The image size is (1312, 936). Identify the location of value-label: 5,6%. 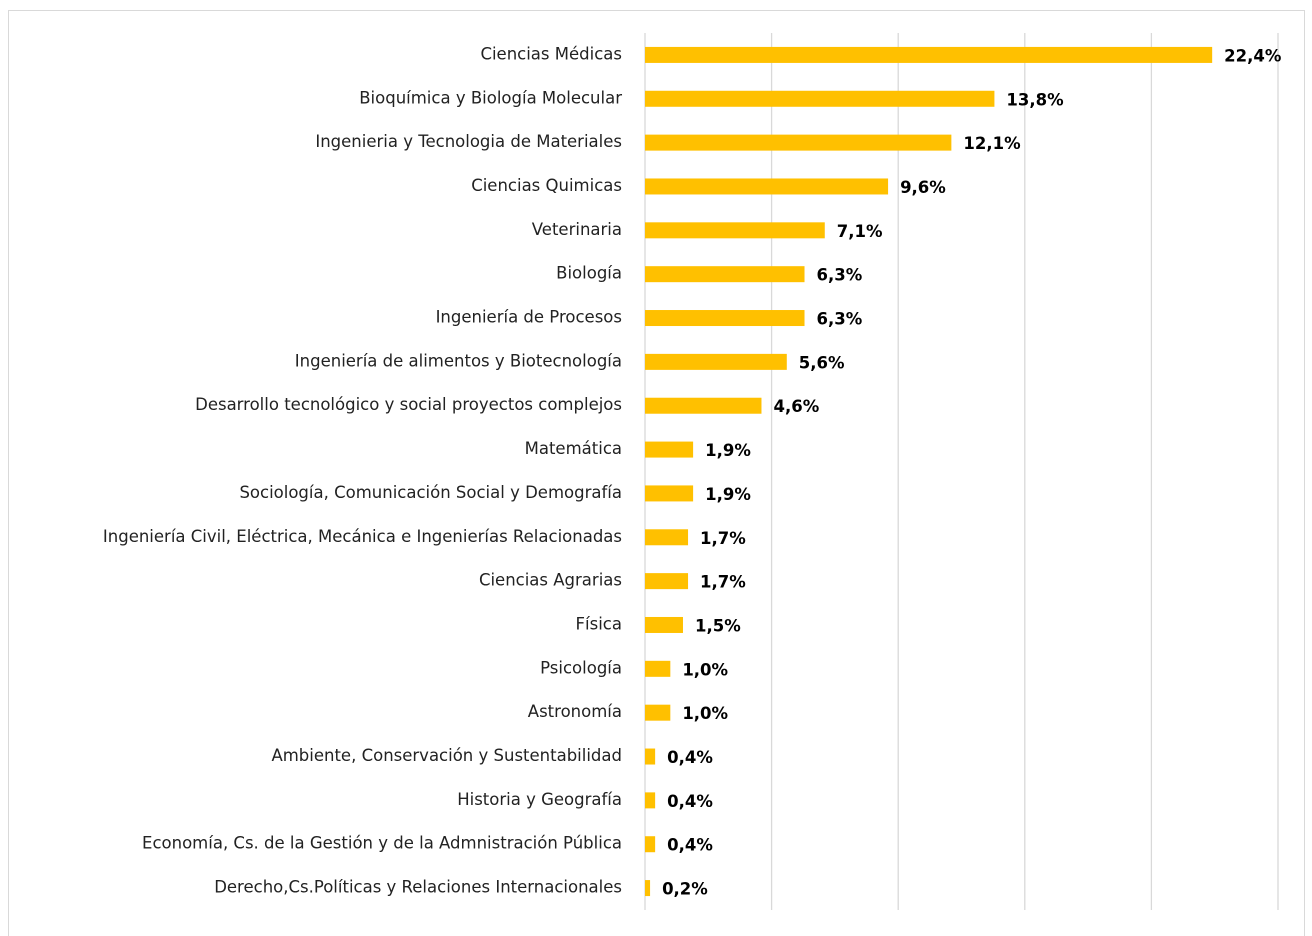
(822, 362).